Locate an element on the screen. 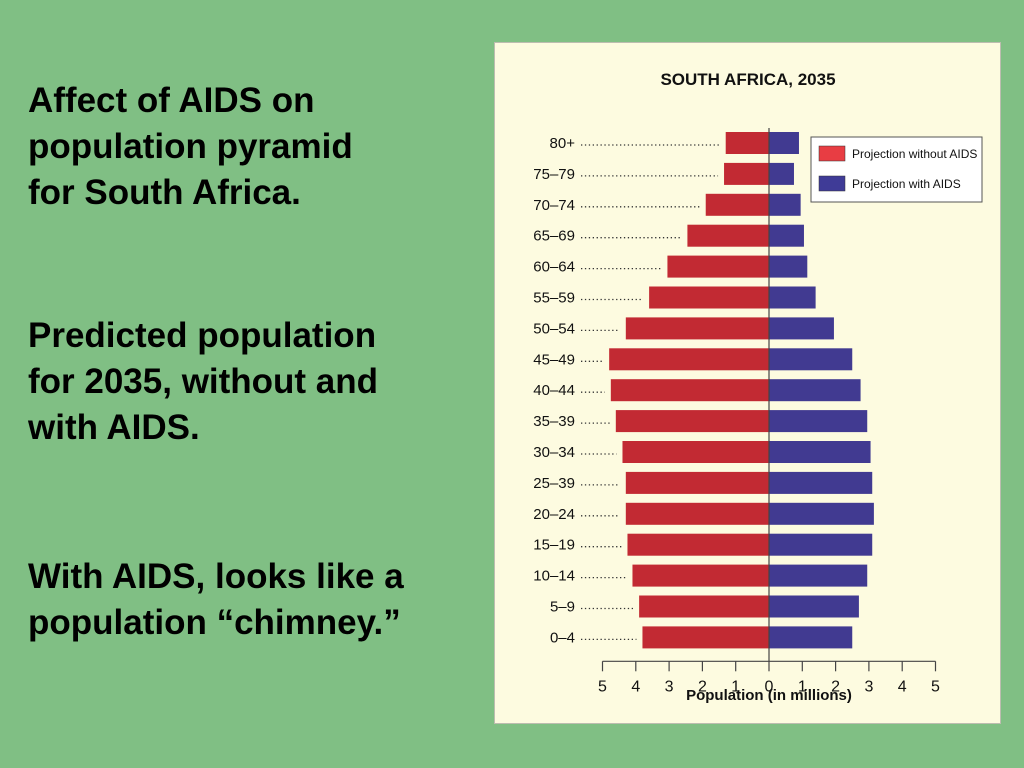 The image size is (1024, 768). text-line: for South Africa. is located at coordinates (164, 192).